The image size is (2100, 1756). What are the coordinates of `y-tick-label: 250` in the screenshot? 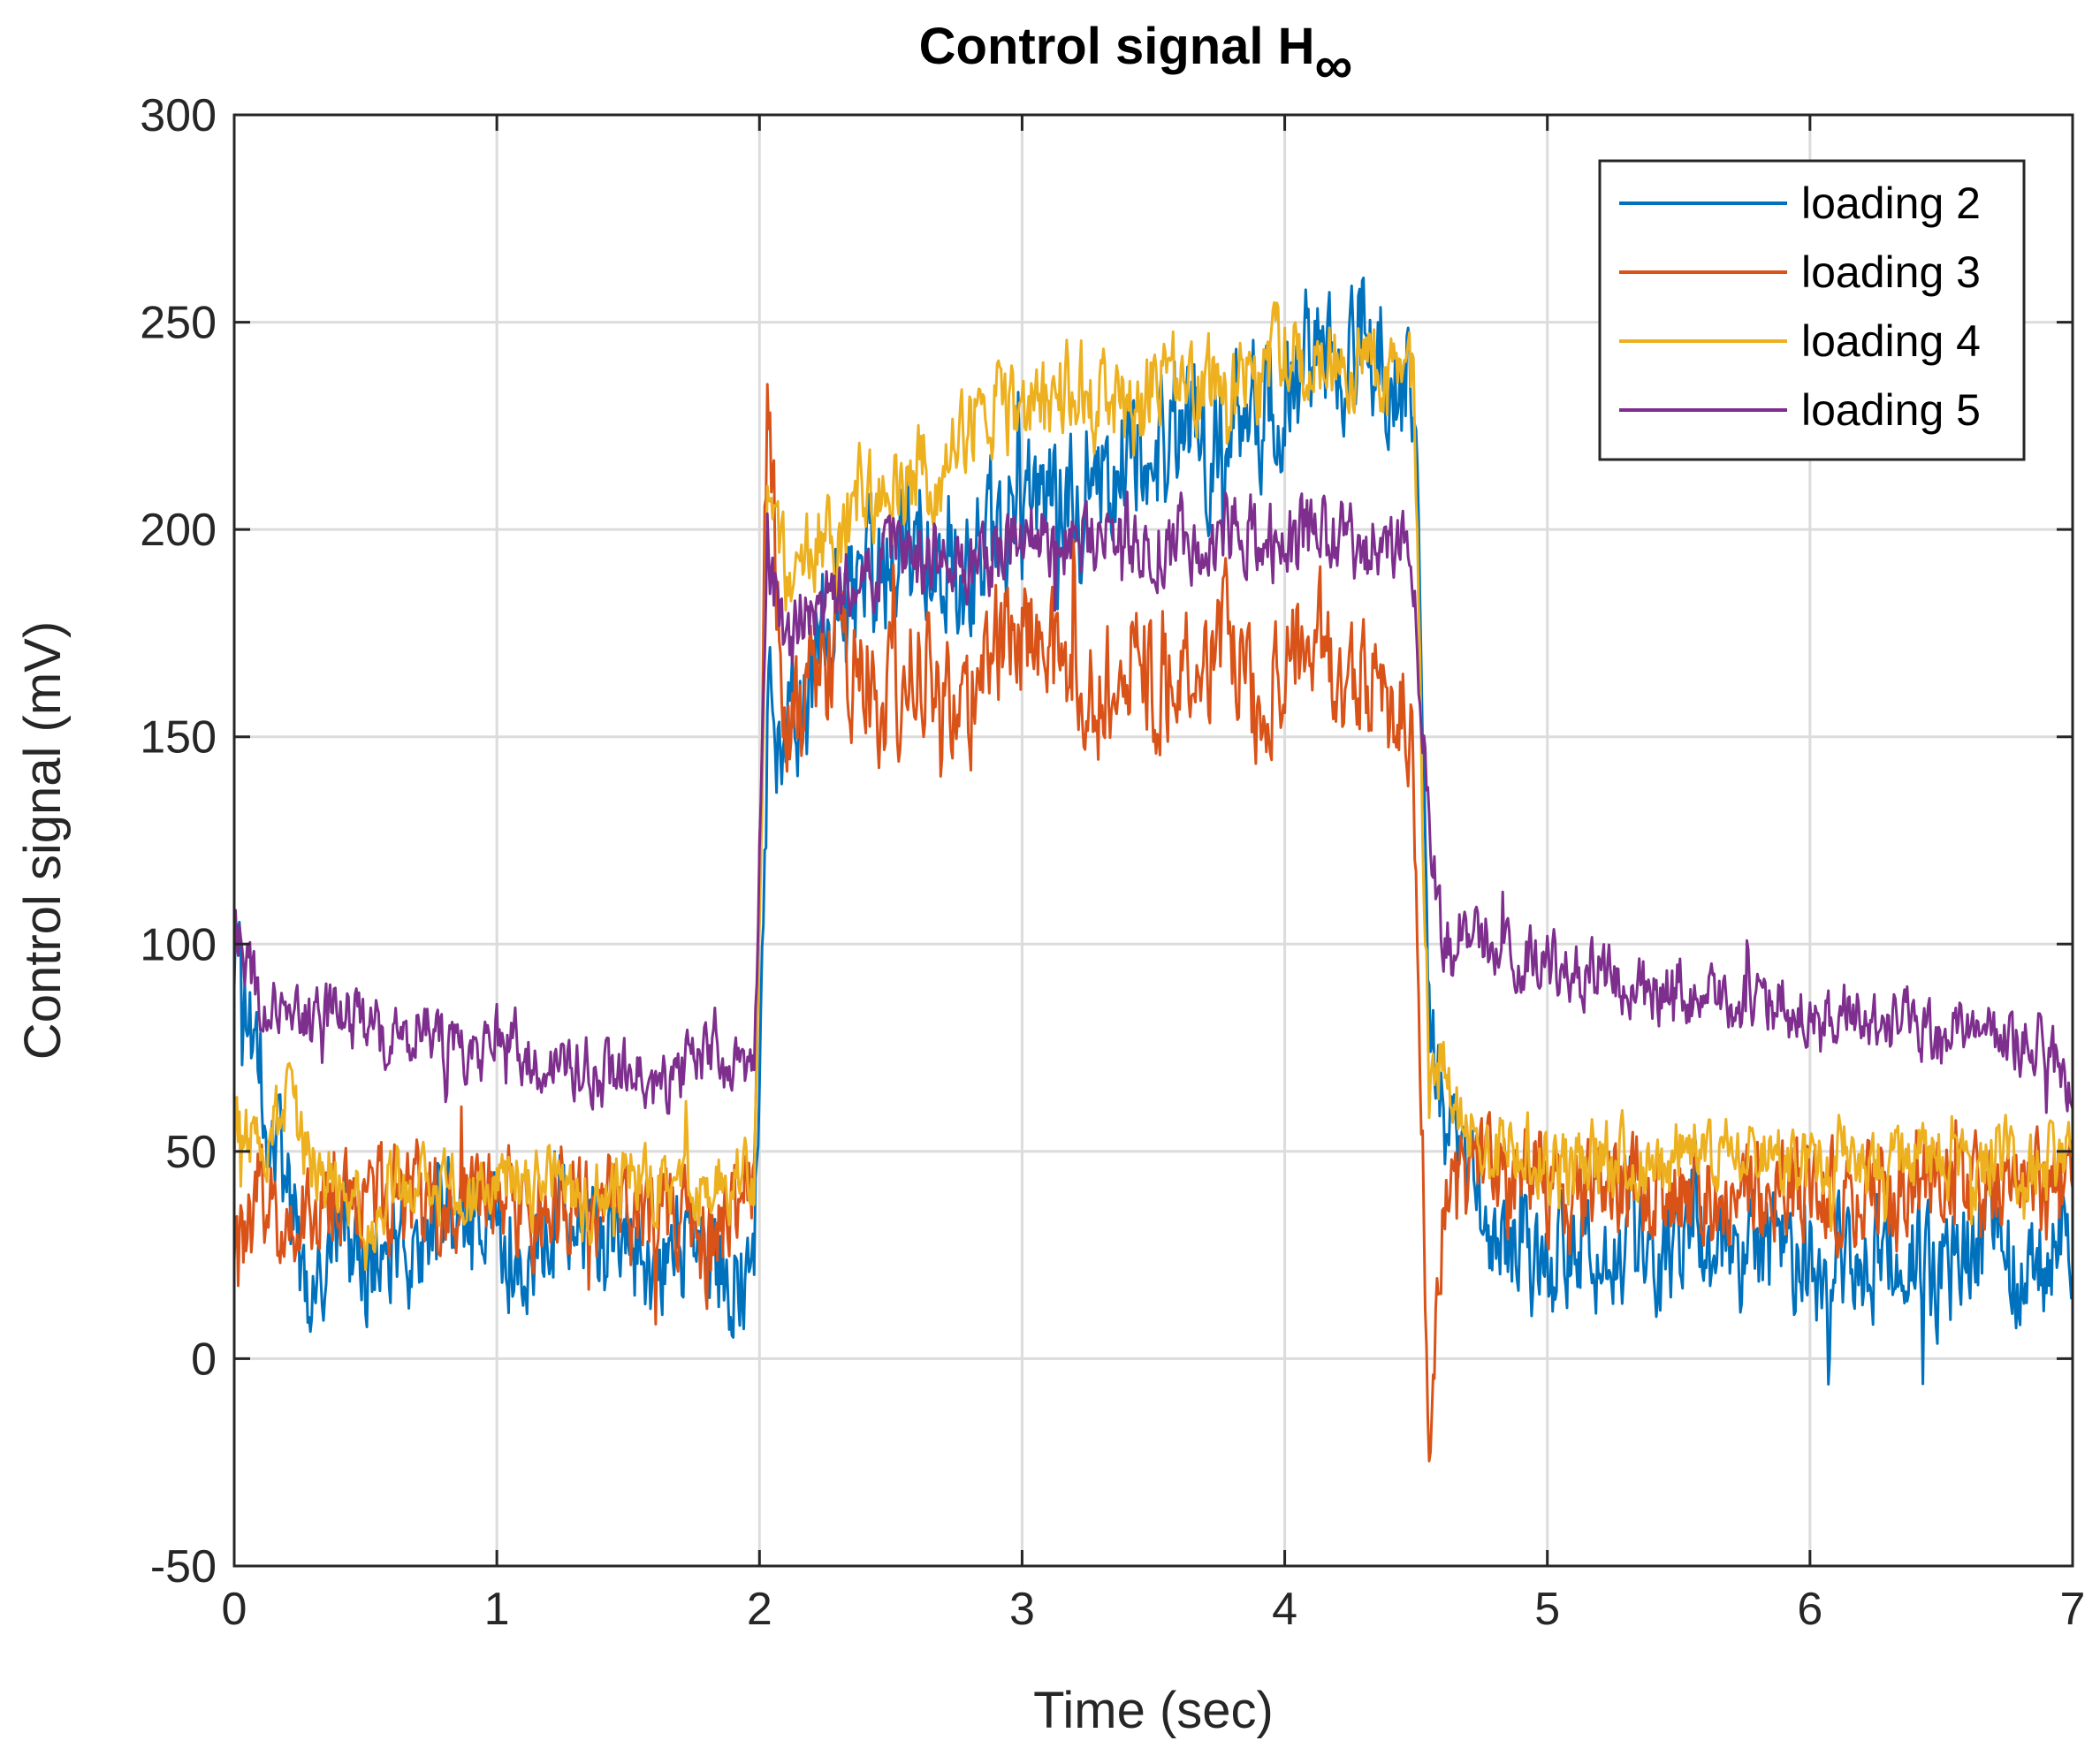 It's located at (178, 323).